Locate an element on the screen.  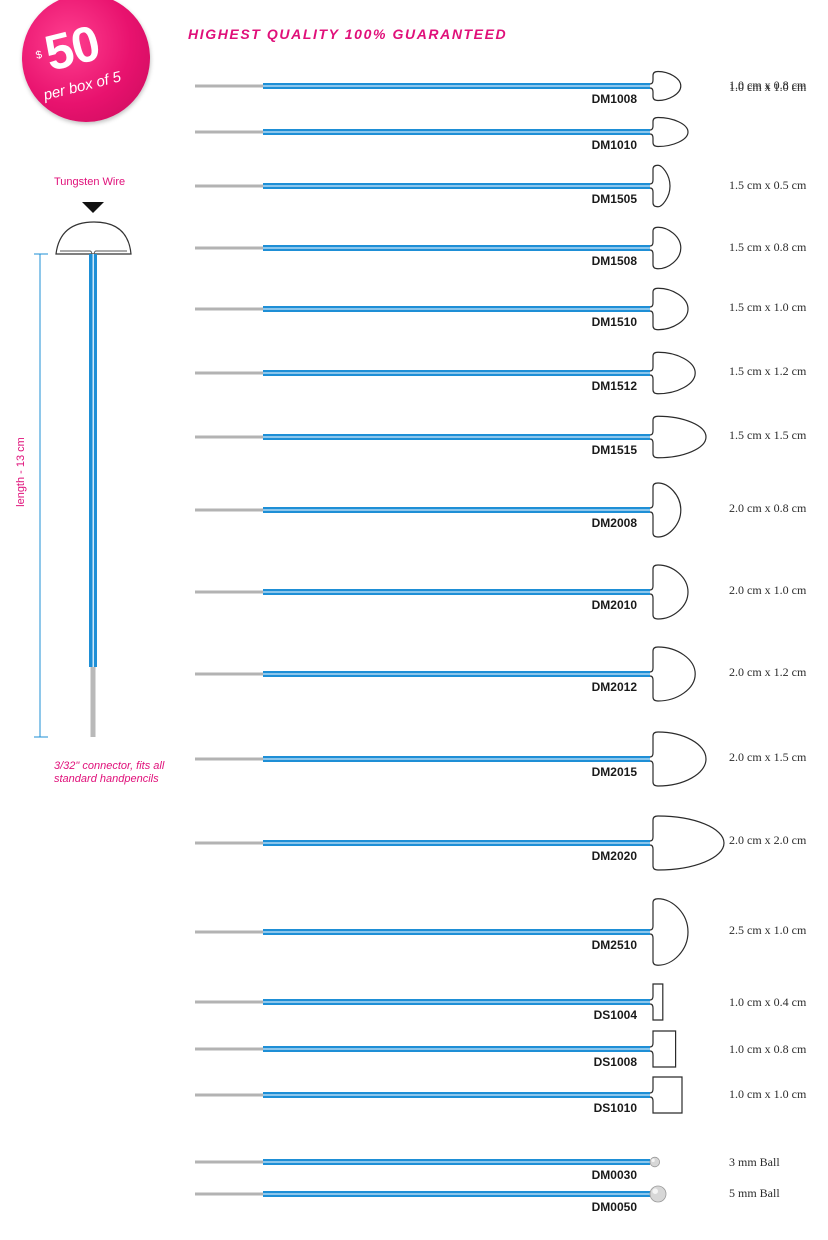
model-code: DM2510 is located at coordinates (615, 945).